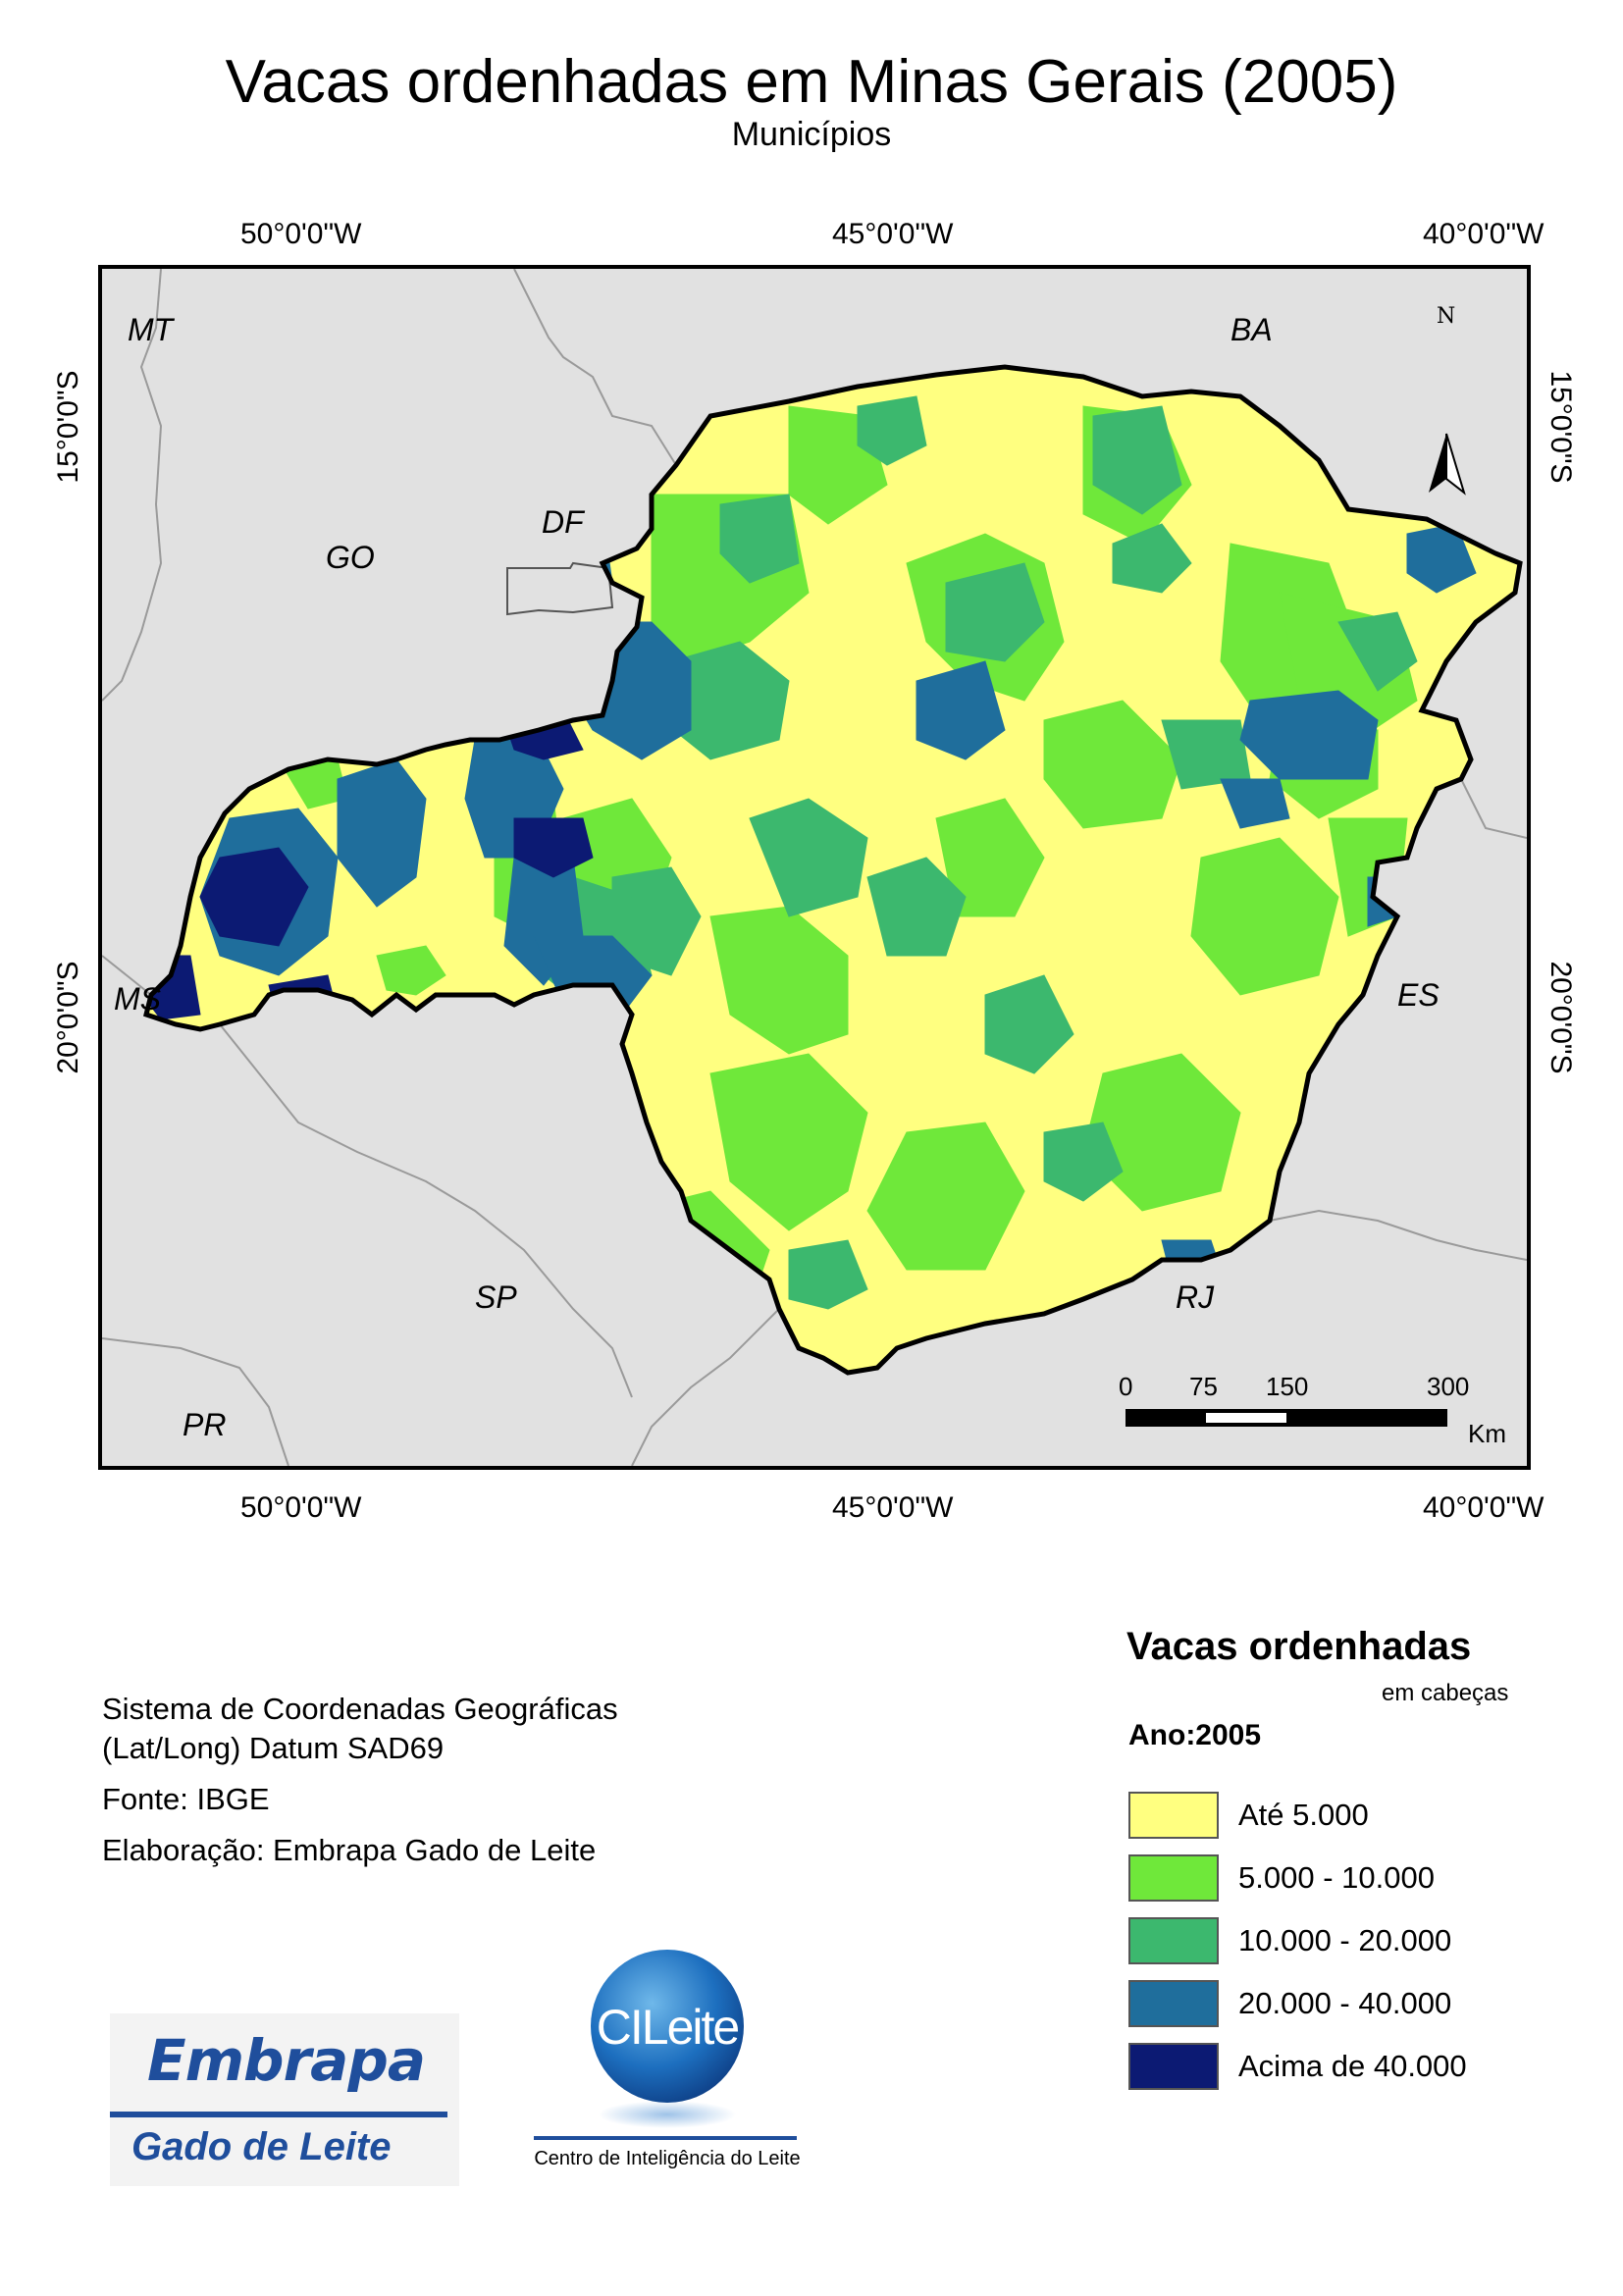 The height and width of the screenshot is (2296, 1623). Describe the element at coordinates (278, 2114) in the screenshot. I see `embrapa-rule` at that location.